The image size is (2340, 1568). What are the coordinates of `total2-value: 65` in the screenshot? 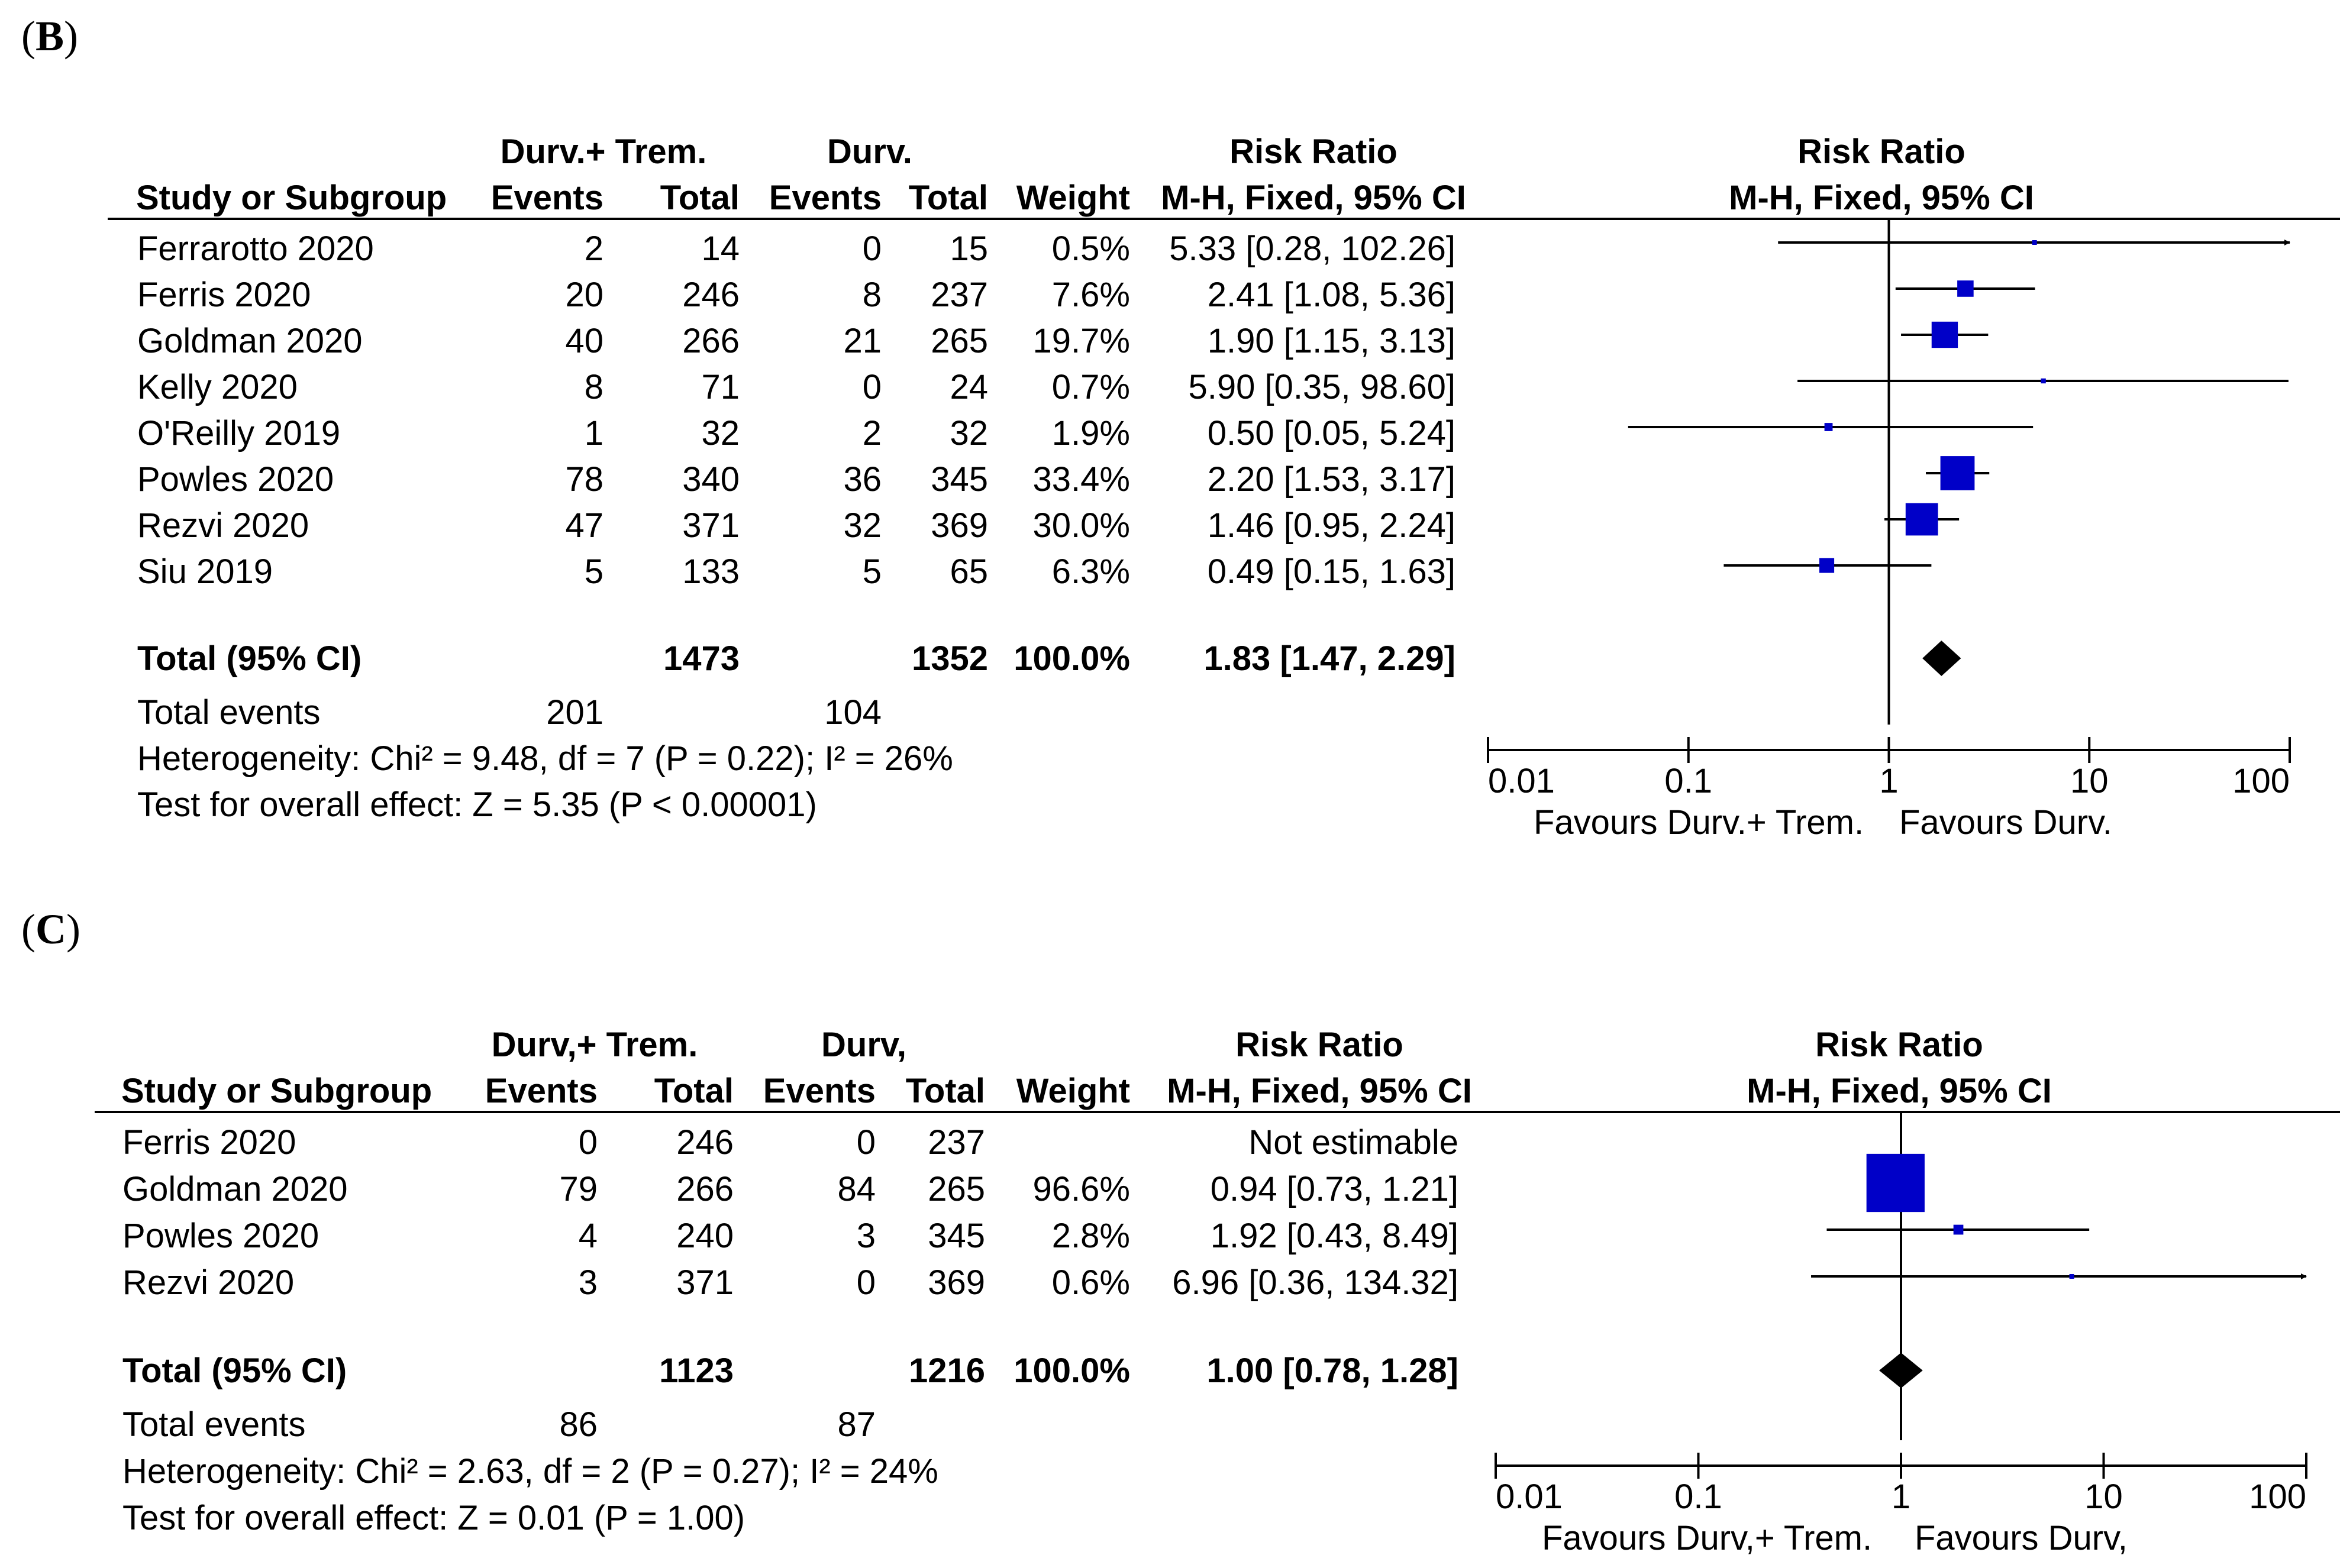 It's located at (969, 571).